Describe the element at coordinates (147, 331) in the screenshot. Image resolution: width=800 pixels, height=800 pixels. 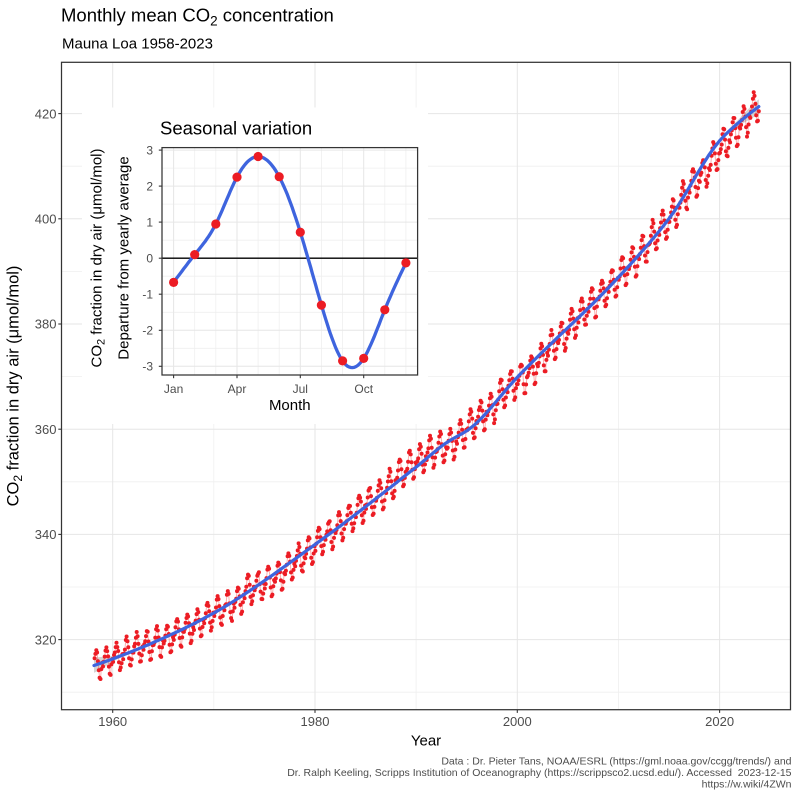
I see `svg-text: -2` at that location.